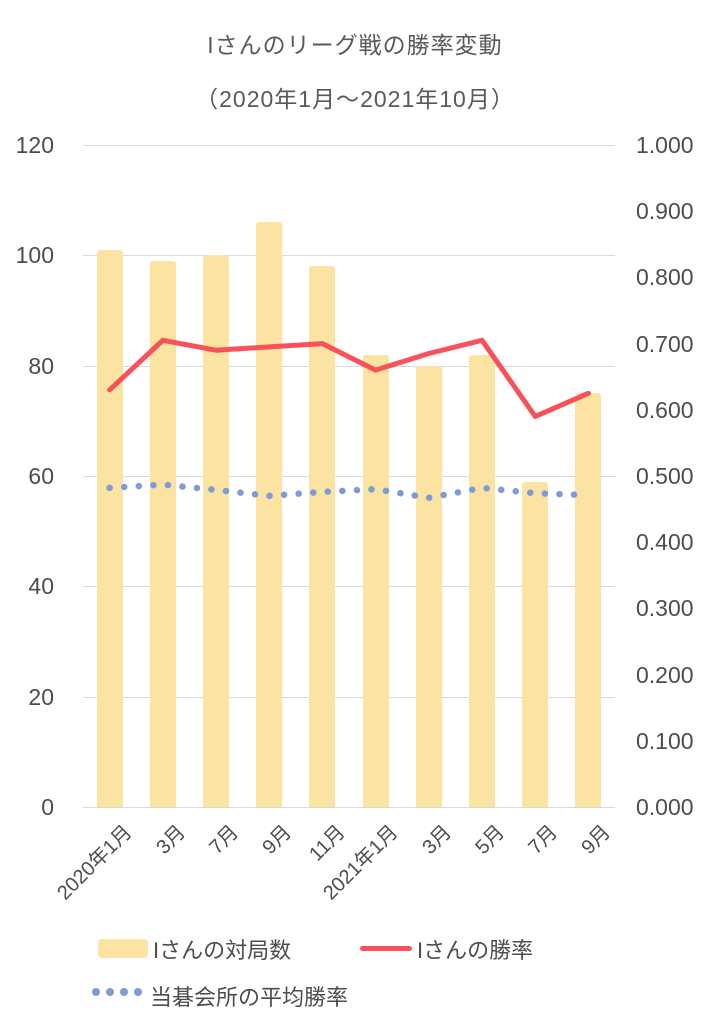  What do you see at coordinates (322, 536) in the screenshot?
I see `bar-games-11月` at bounding box center [322, 536].